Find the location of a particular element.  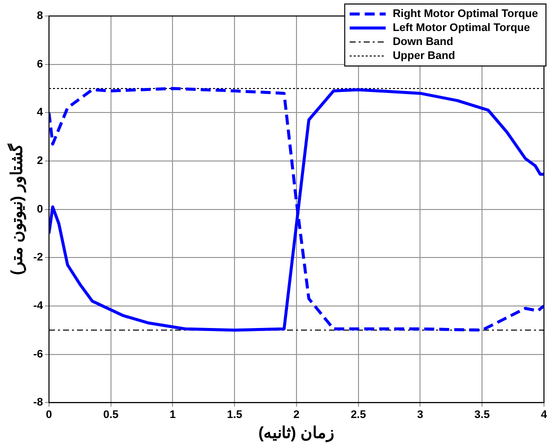

y-tick-label: -4 is located at coordinates (38, 306).